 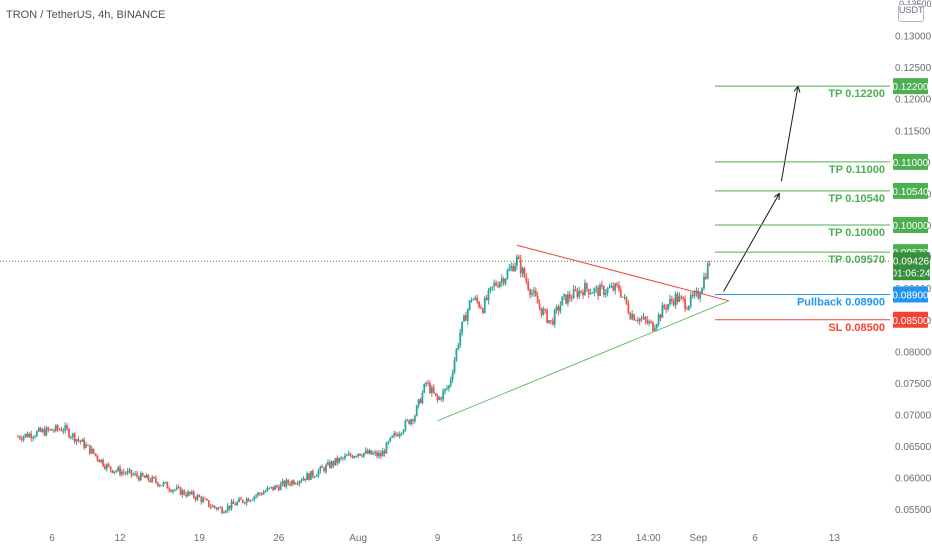 What do you see at coordinates (857, 170) in the screenshot?
I see `level-label-tp: TP 0.11000` at bounding box center [857, 170].